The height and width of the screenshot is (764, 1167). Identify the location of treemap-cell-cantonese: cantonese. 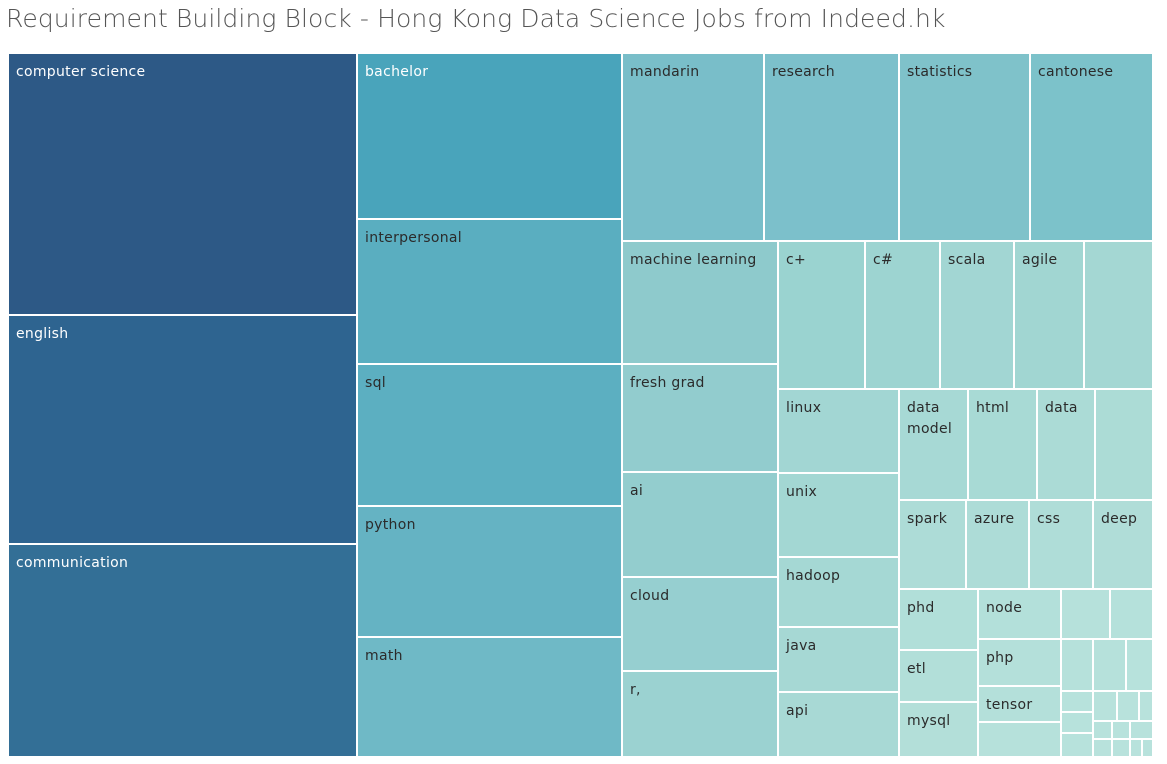
(1091, 147).